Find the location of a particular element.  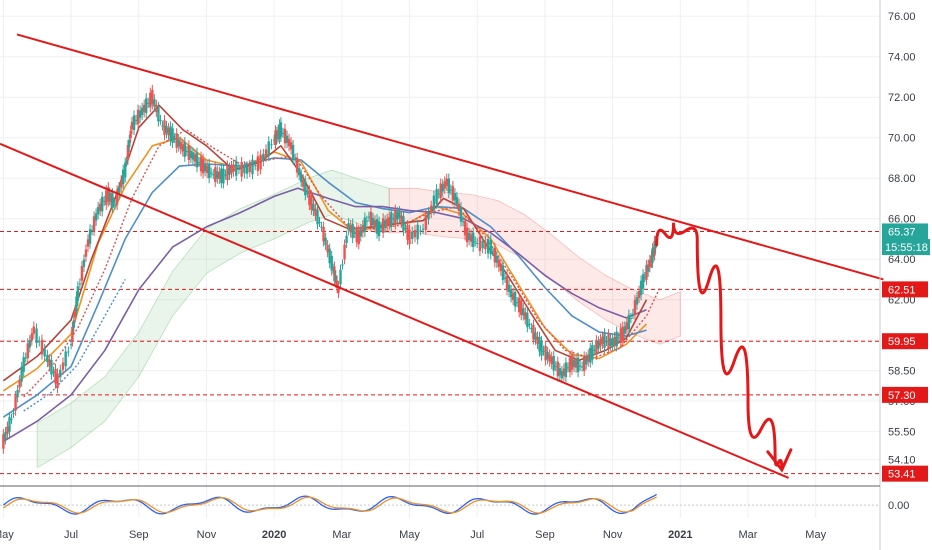

y-tick-label: 72.00 is located at coordinates (902, 98).